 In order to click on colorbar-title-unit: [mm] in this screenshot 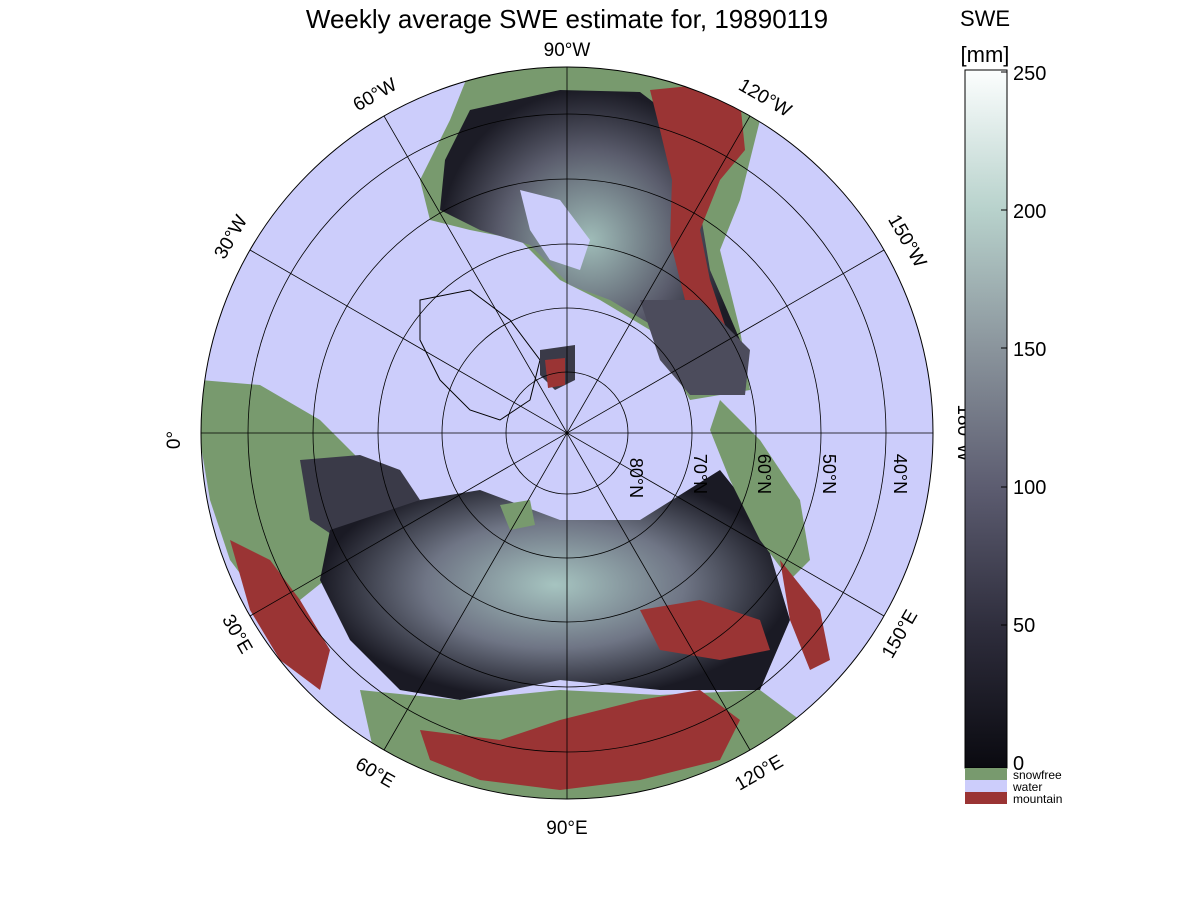, I will do `click(985, 54)`.